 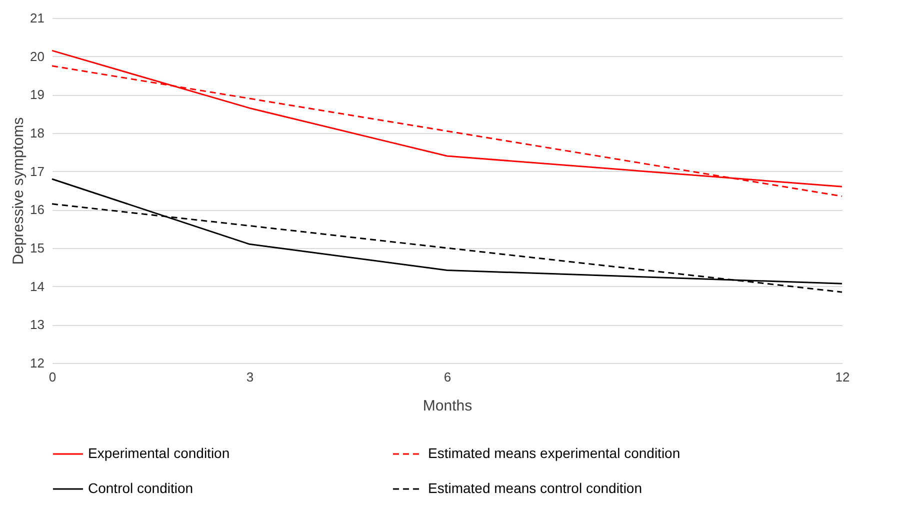 What do you see at coordinates (37, 324) in the screenshot?
I see `y-tick-label: 13` at bounding box center [37, 324].